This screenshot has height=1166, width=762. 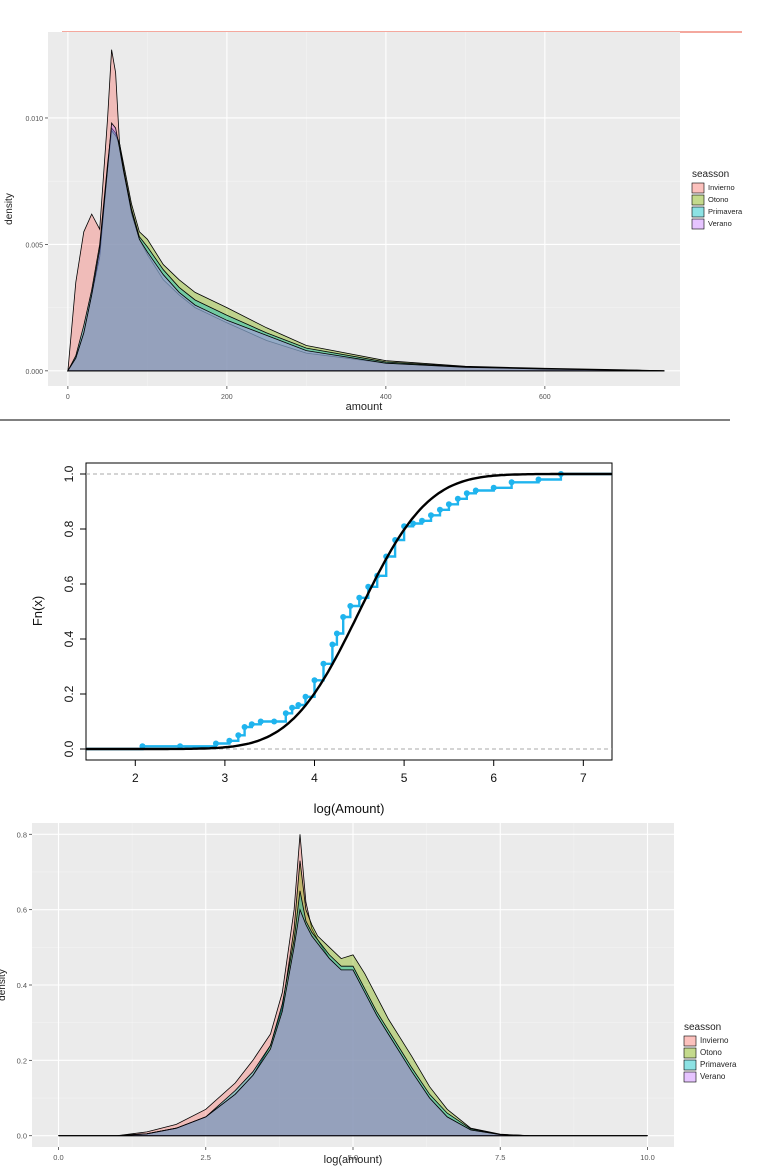 I want to click on y-tick-label: 0.4, so click(x=22, y=985).